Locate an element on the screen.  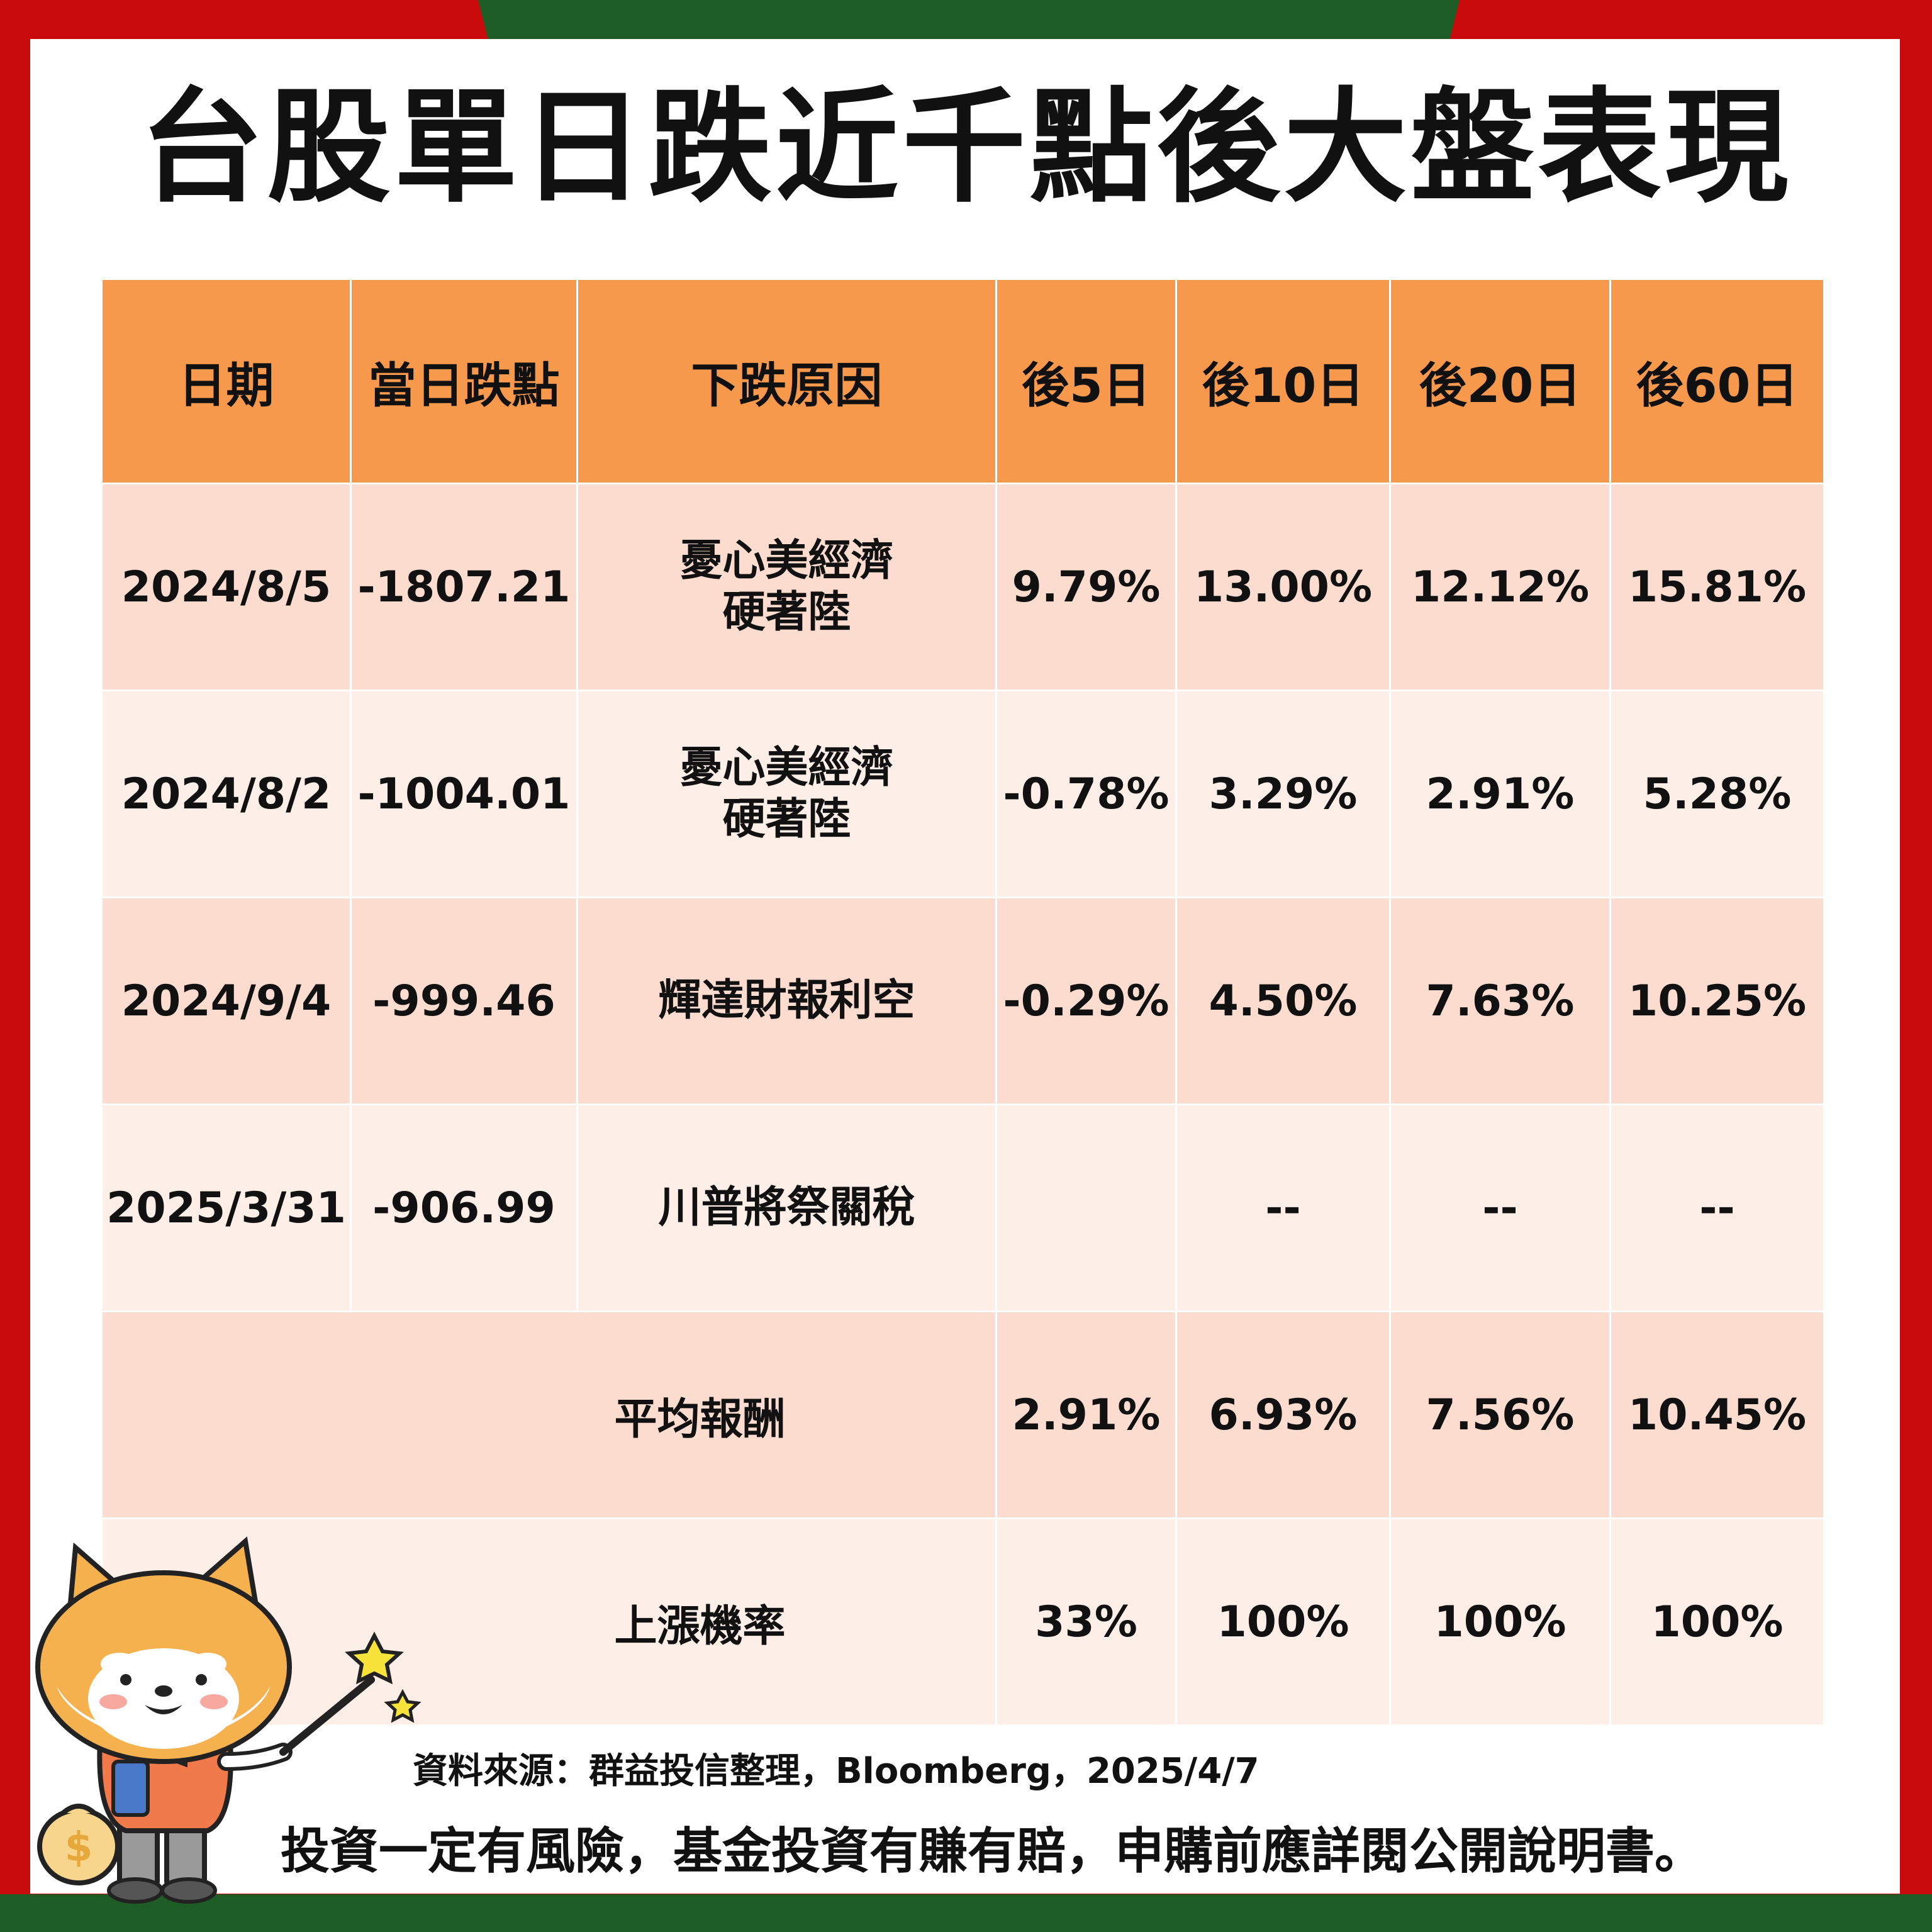
average-return-row: 平均報酬 2.91% 6.93% 7.56% 10.45% is located at coordinates (963, 1414).